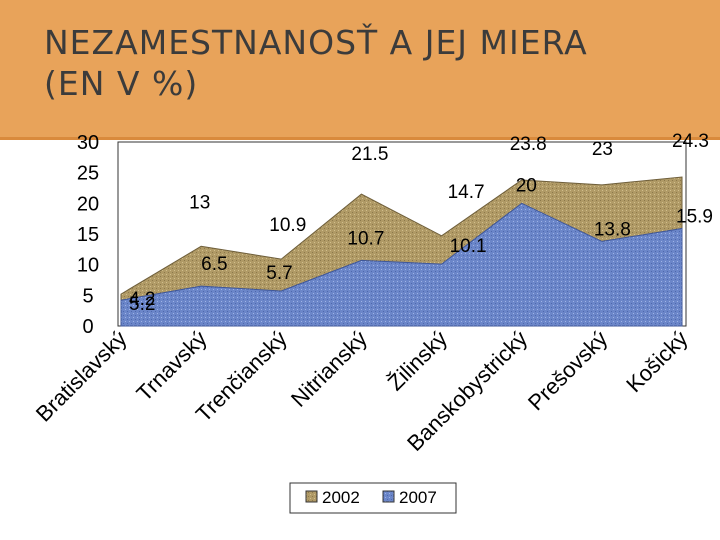  I want to click on data-label-2002: 21.5, so click(369, 154).